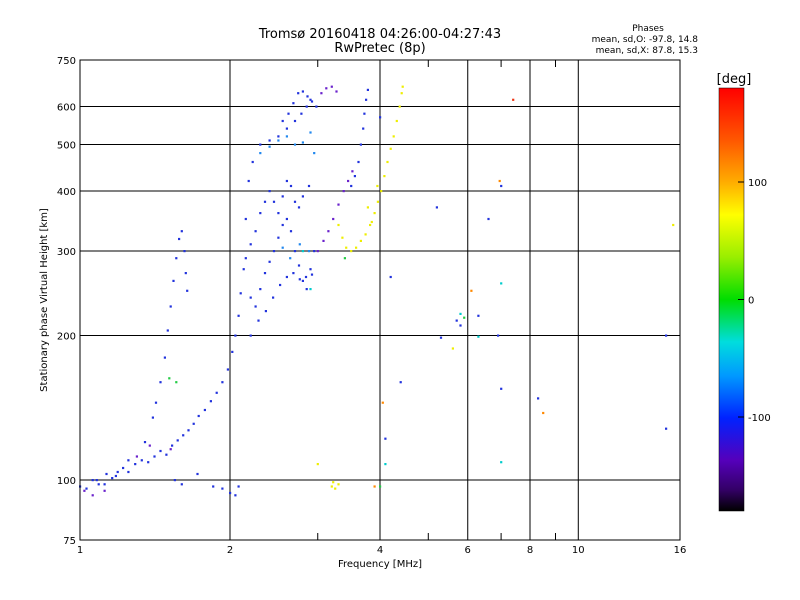 Image resolution: width=800 pixels, height=600 pixels. Describe the element at coordinates (66, 481) in the screenshot. I see `y-tick-label: 100` at that location.